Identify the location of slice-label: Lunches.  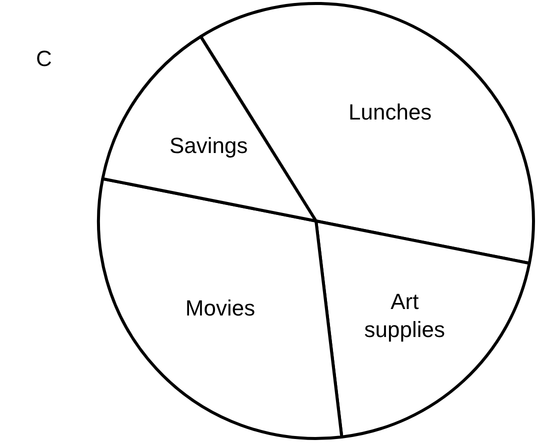
(390, 112).